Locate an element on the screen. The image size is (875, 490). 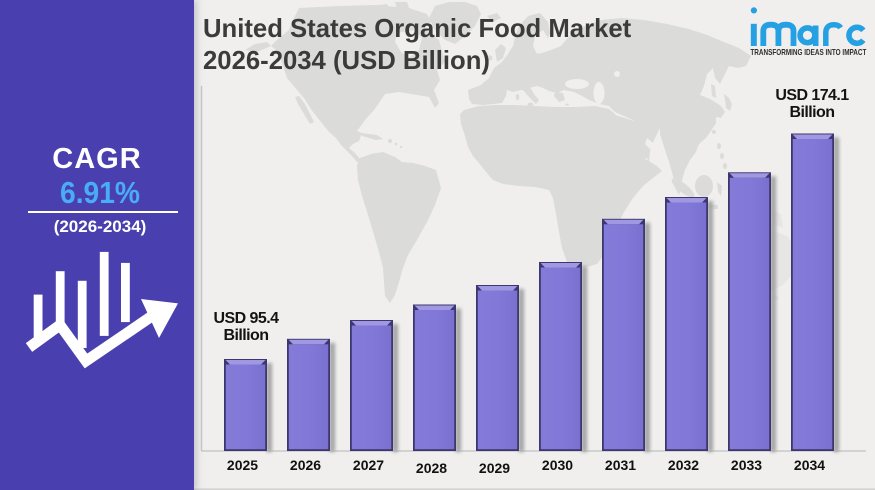
svg-text: TRANSFORMING IDEAS INTO IMPACT is located at coordinates (808, 52).